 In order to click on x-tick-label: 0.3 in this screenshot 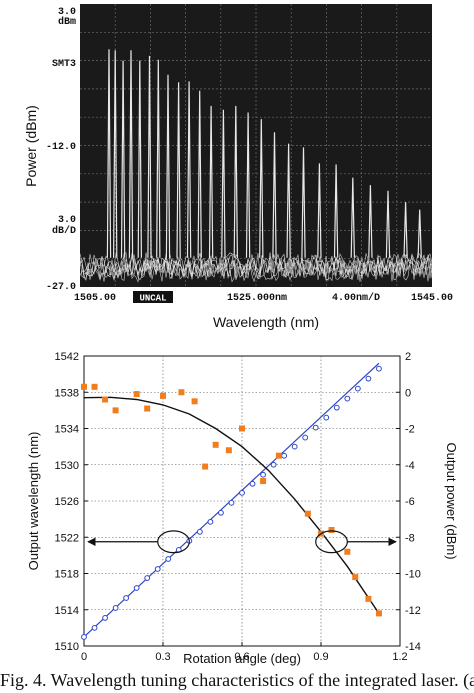, I will do `click(162, 657)`.